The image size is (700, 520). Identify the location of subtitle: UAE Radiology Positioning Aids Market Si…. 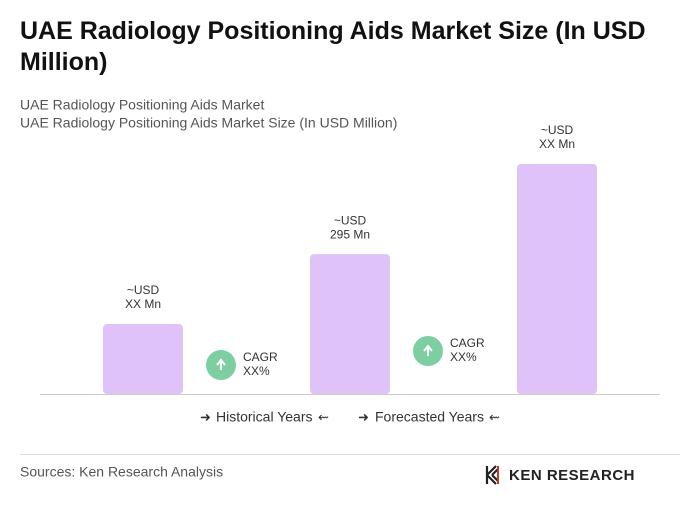
(208, 123).